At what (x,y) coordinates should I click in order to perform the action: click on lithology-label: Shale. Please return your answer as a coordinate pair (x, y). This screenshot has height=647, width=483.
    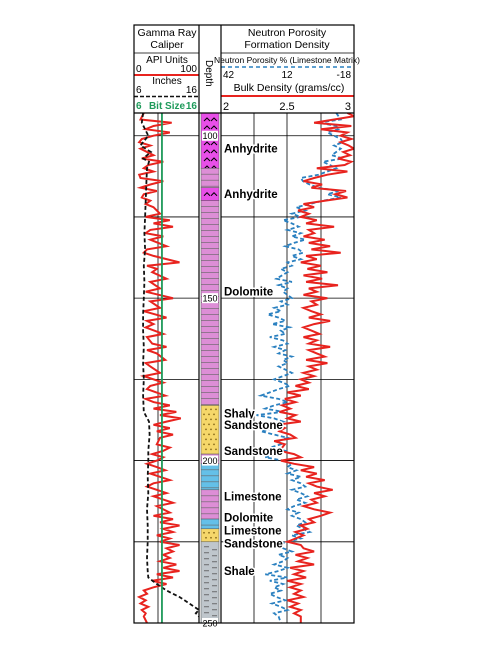
    Looking at the image, I should click on (239, 572).